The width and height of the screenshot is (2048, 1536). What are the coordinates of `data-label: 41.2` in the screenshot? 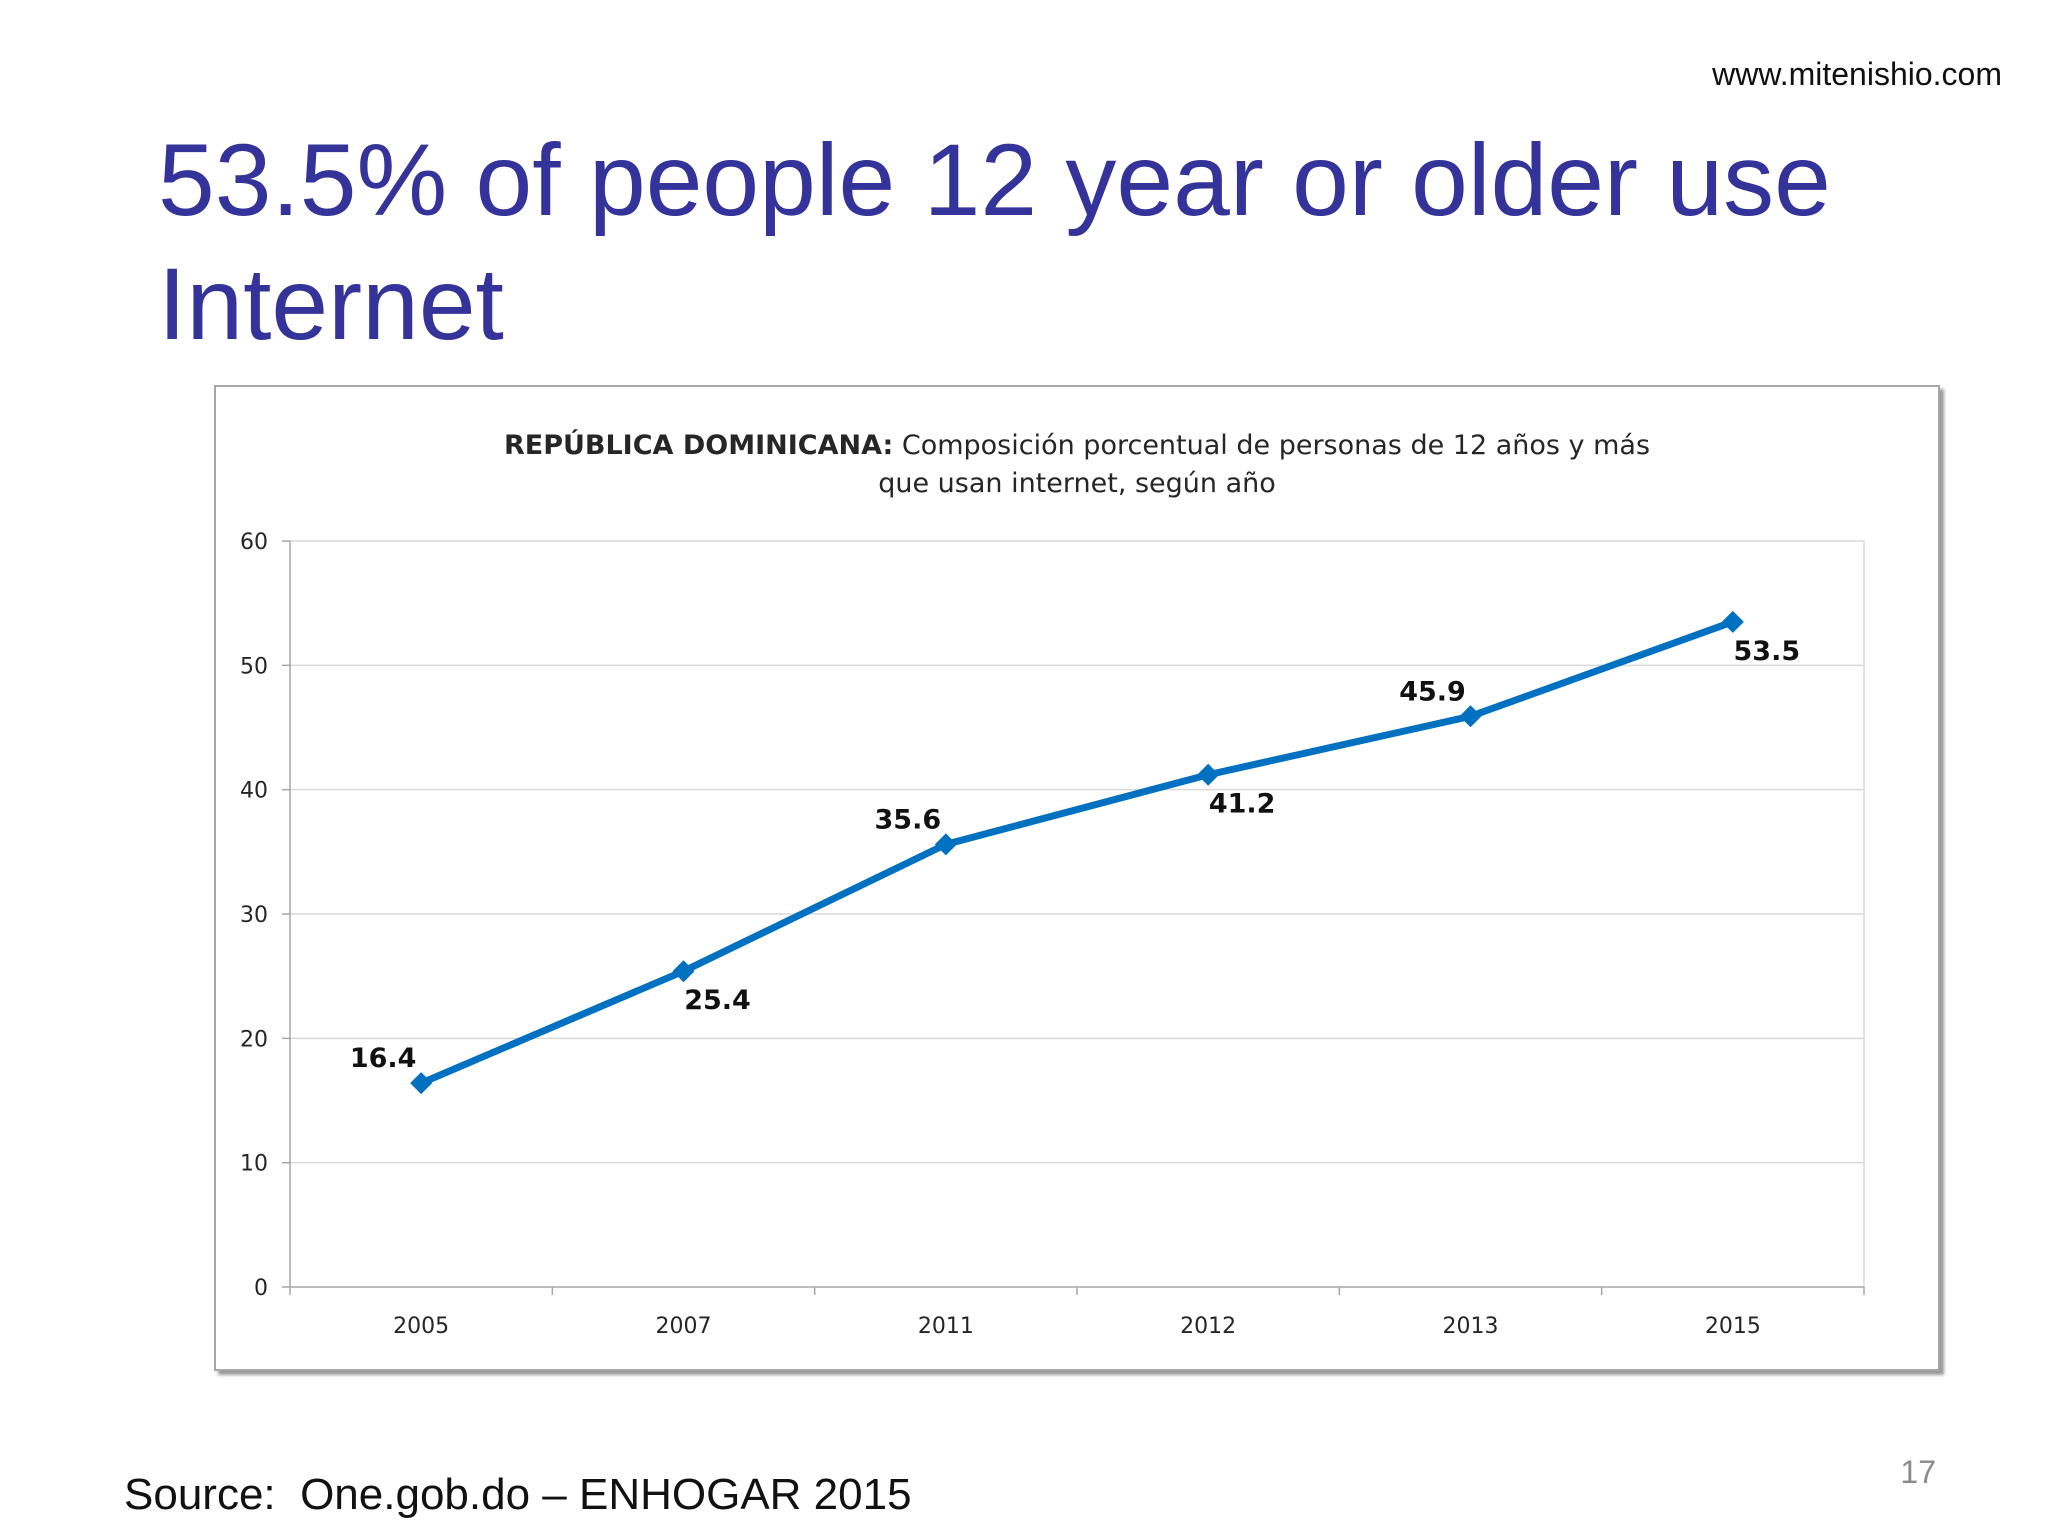 It's located at (1242, 804).